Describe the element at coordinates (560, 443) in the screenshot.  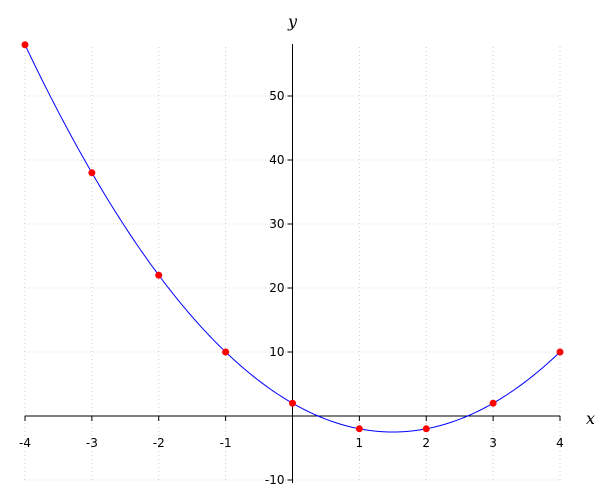
I see `x-tick-label: 4` at that location.